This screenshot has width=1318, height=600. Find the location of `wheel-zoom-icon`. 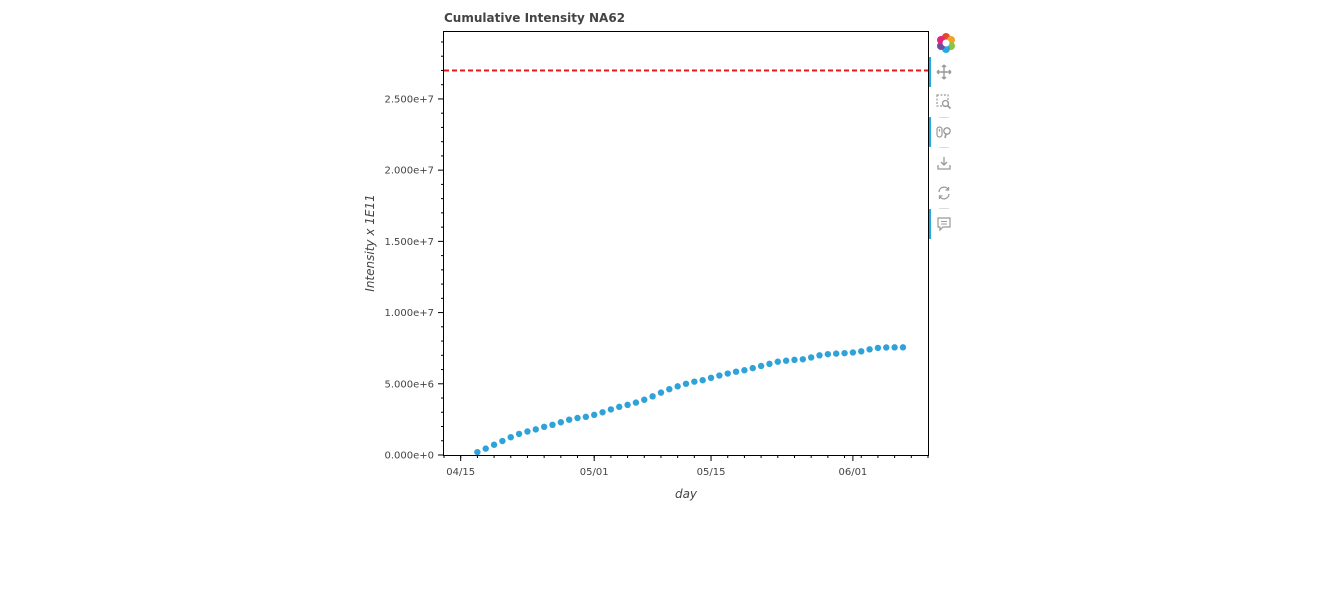

wheel-zoom-icon is located at coordinates (943, 132).